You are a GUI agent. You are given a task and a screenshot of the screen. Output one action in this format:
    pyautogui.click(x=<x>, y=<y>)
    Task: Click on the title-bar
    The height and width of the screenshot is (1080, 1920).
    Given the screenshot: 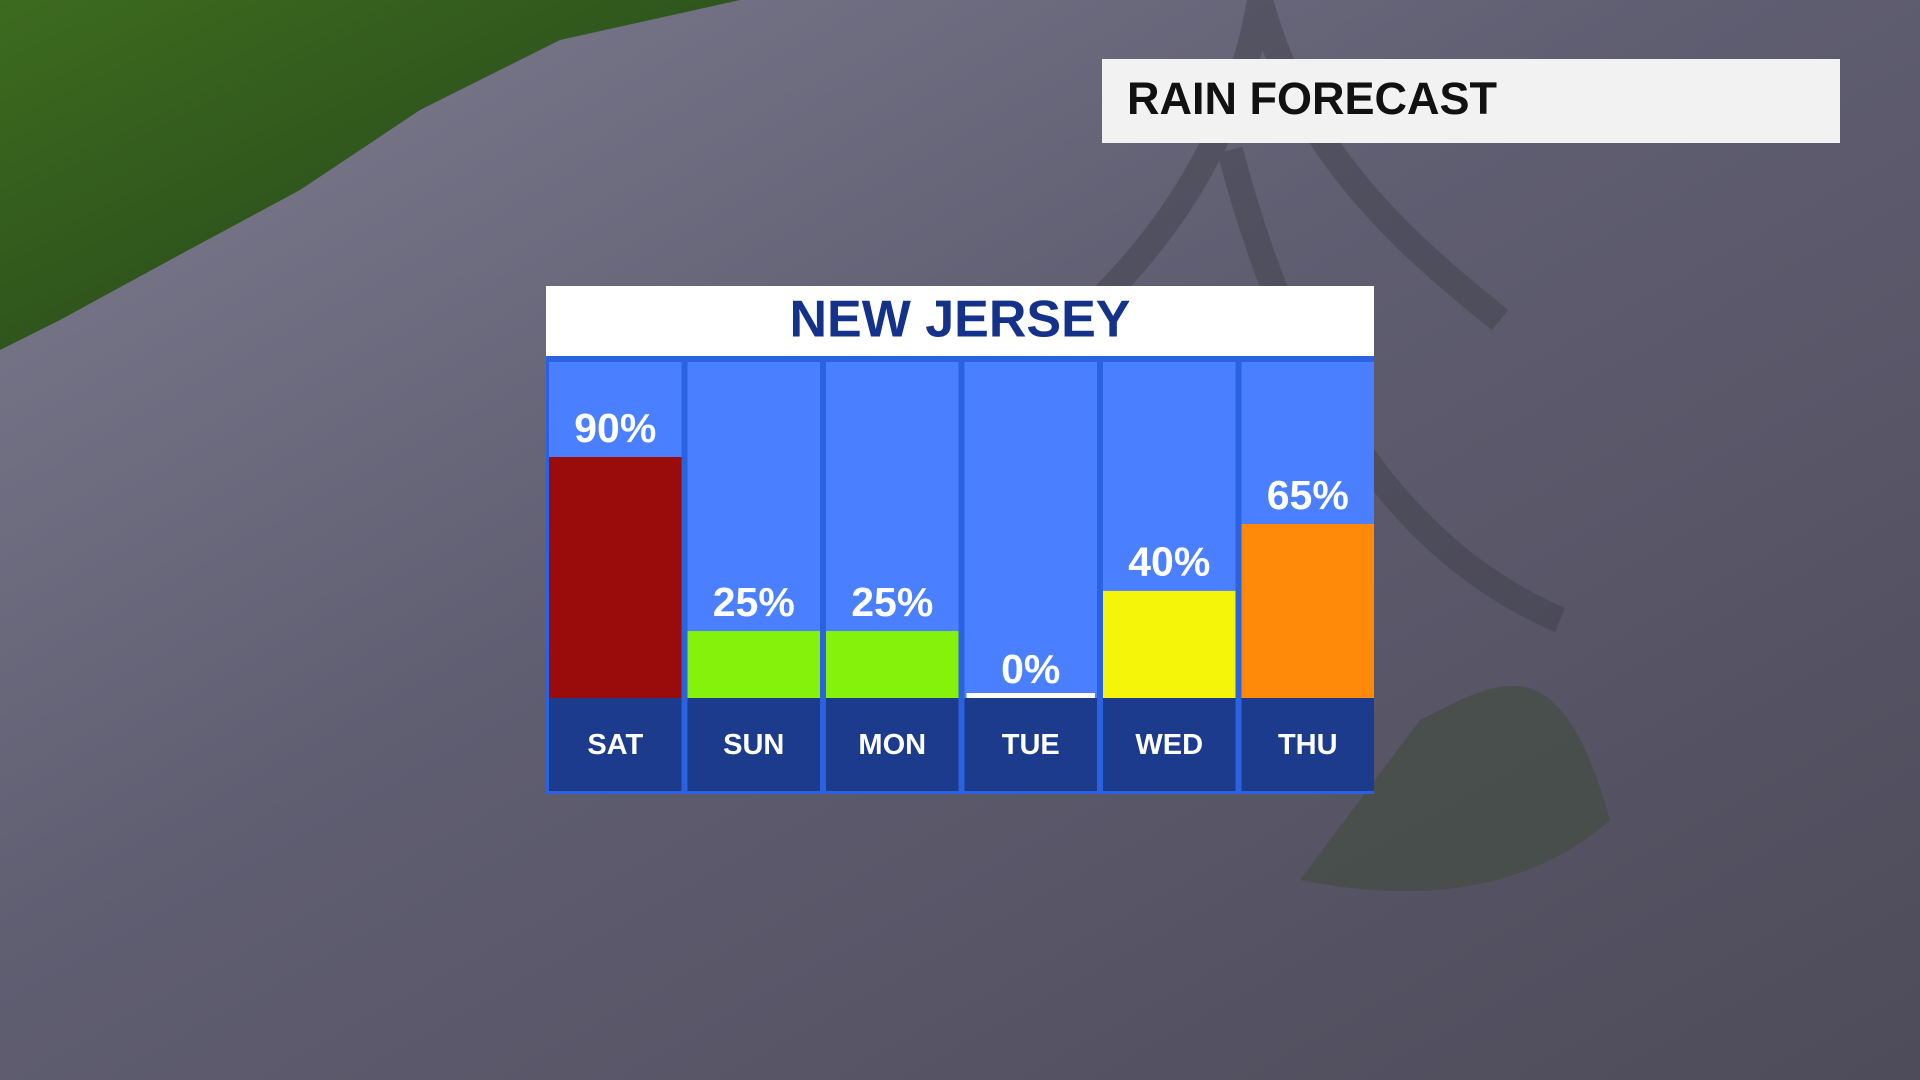 What is the action you would take?
    pyautogui.click(x=960, y=321)
    